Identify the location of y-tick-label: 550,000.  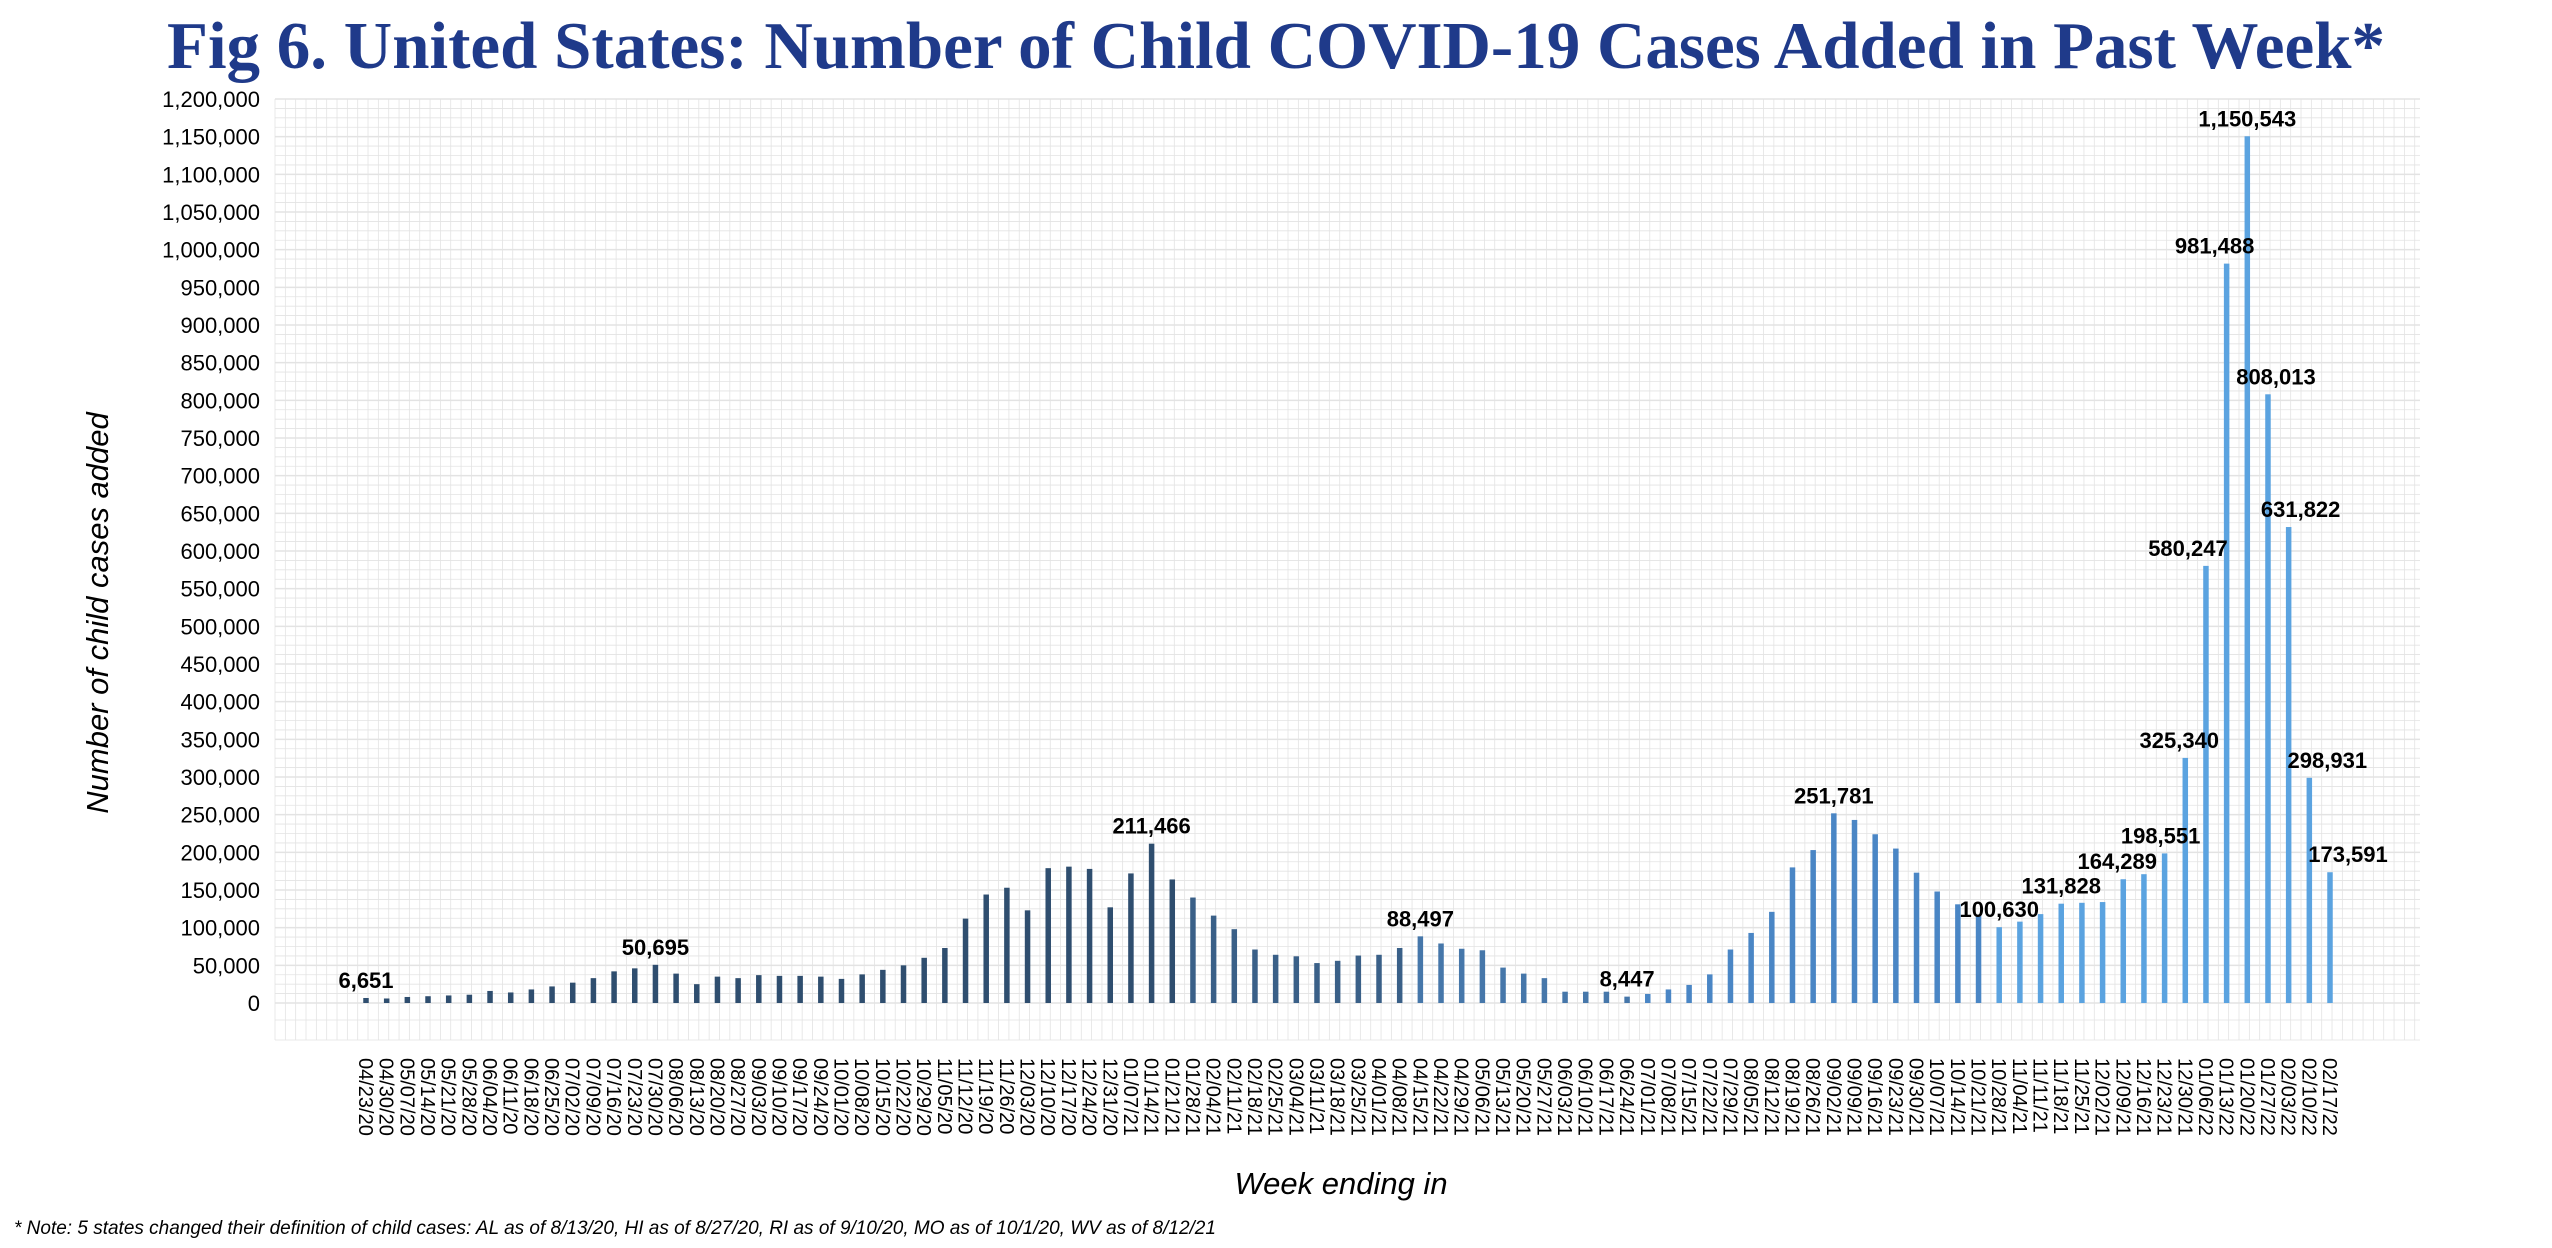
(220, 589).